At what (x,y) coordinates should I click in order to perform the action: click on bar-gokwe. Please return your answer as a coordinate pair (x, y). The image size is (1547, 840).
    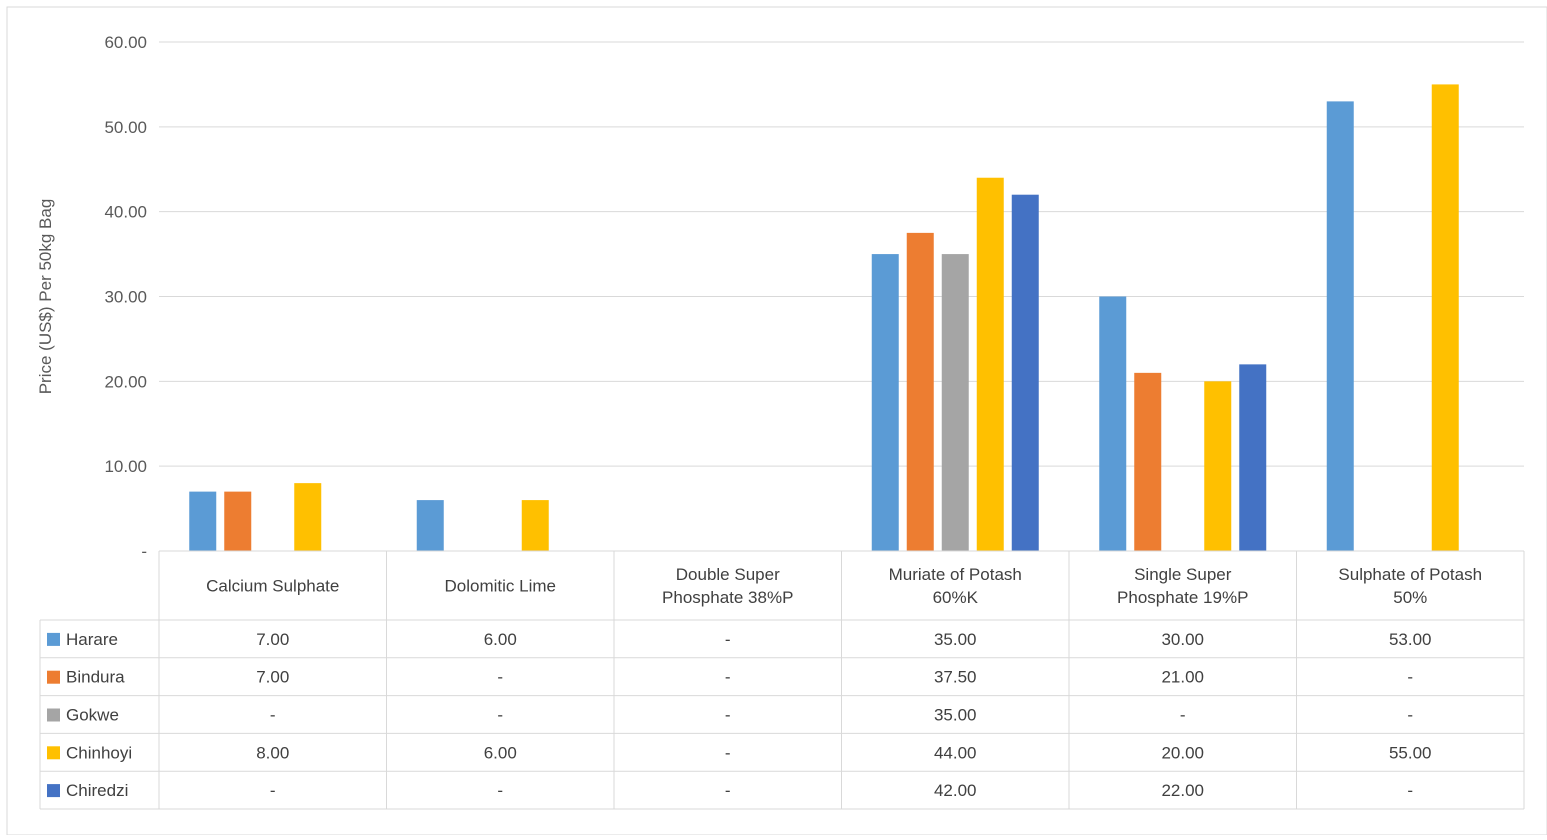
    Looking at the image, I should click on (955, 403).